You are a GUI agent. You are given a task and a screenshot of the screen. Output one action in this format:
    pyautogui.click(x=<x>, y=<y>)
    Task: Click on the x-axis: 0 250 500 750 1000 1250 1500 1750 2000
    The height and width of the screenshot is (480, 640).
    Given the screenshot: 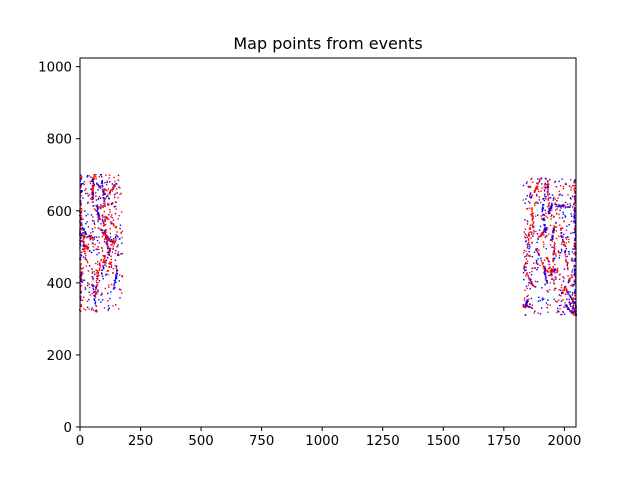 What is the action you would take?
    pyautogui.click(x=328, y=438)
    